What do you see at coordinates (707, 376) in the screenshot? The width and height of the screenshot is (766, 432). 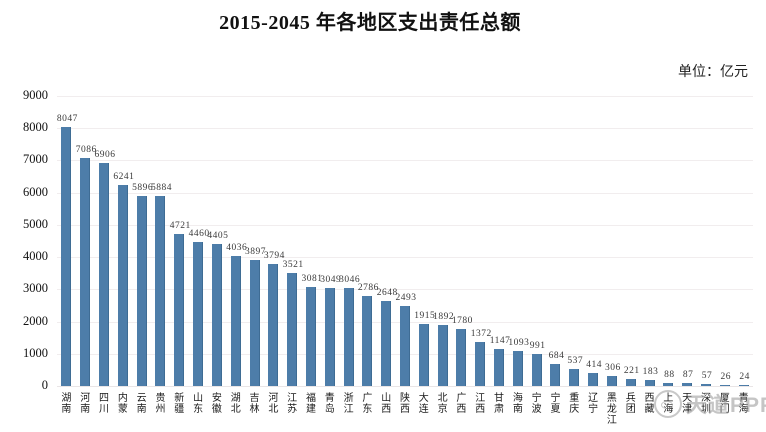 I see `bar-value-label: 57` at bounding box center [707, 376].